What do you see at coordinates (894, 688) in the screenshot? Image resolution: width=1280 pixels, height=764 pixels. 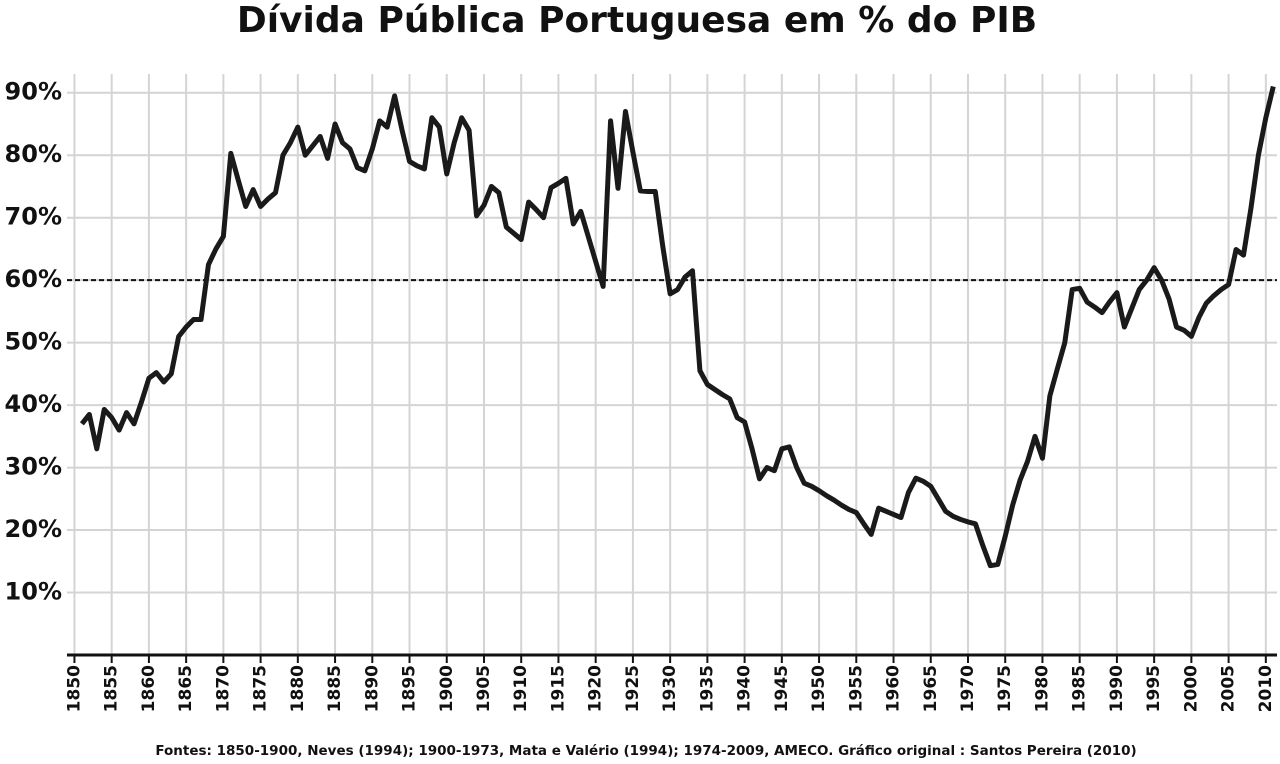 I see `x-tick-label: 1960` at bounding box center [894, 688].